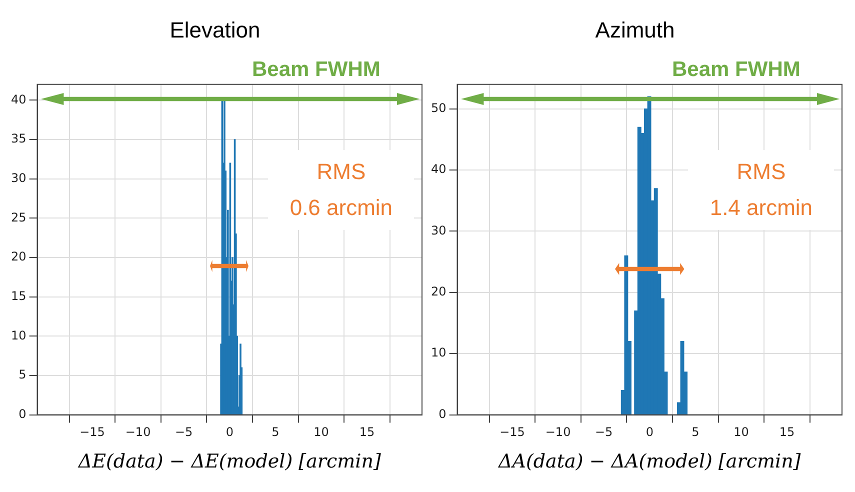  I want to click on chart-title: Elevation, so click(215, 29).